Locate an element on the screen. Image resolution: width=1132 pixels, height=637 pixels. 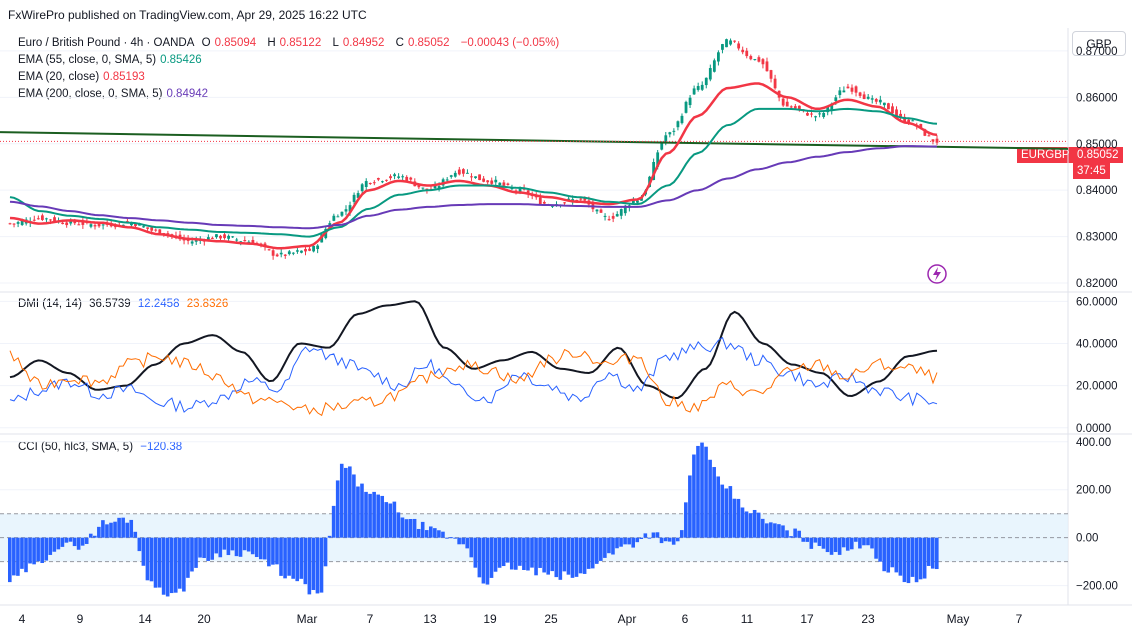
dmi-y-tick-label: 0.0000 is located at coordinates (1093, 429).